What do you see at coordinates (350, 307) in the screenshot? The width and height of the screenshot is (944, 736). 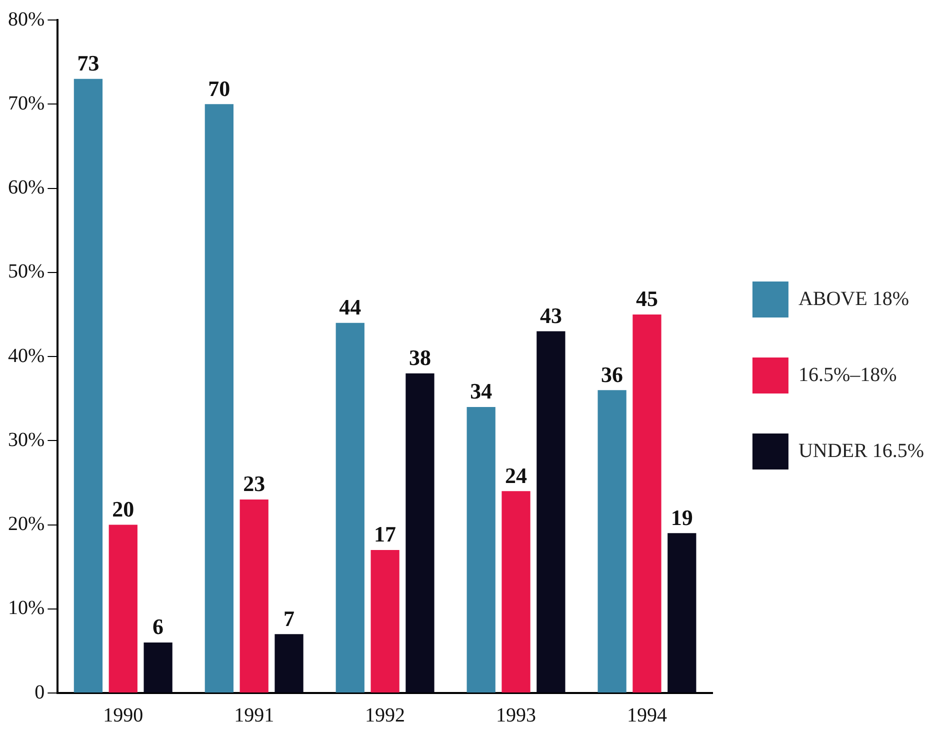 I see `data-label: 44` at bounding box center [350, 307].